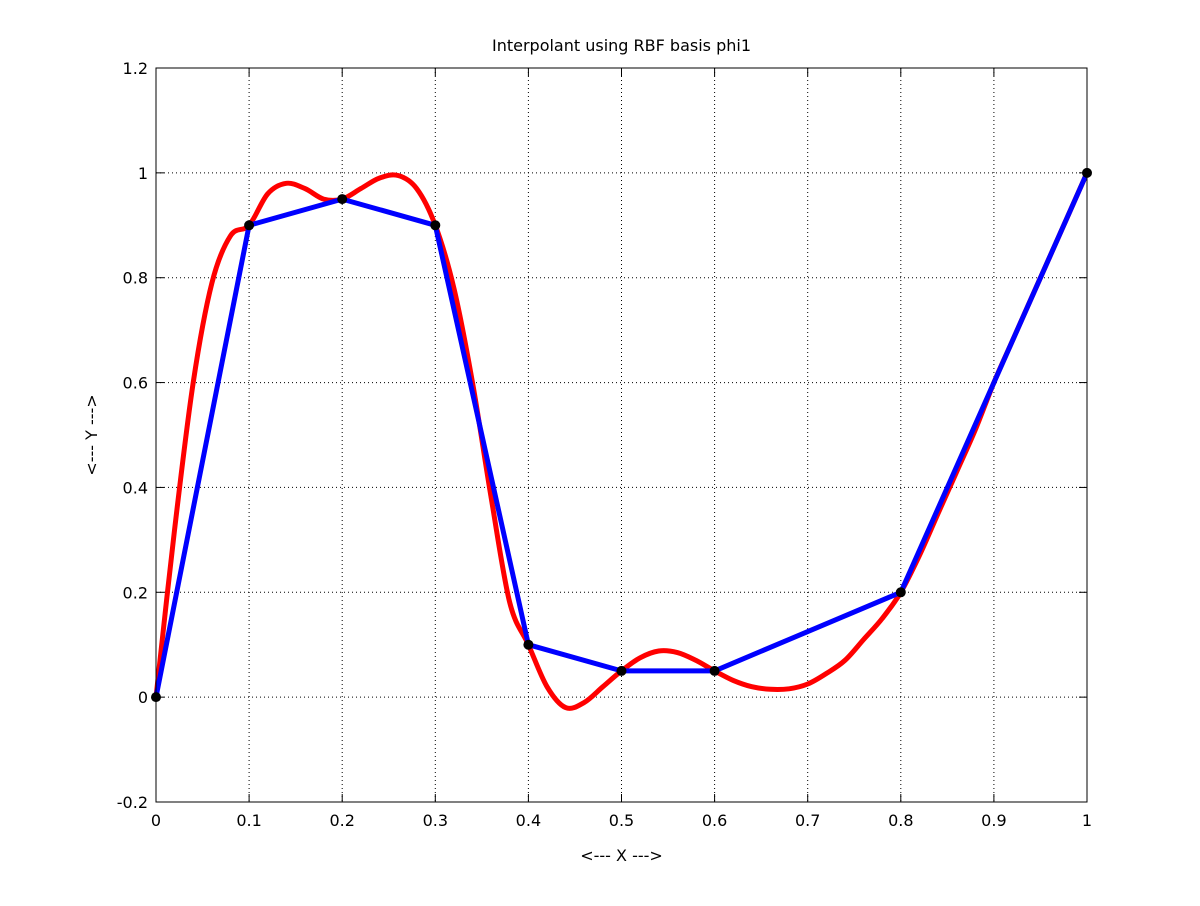  What do you see at coordinates (156, 820) in the screenshot?
I see `x-tick-label: 0` at bounding box center [156, 820].